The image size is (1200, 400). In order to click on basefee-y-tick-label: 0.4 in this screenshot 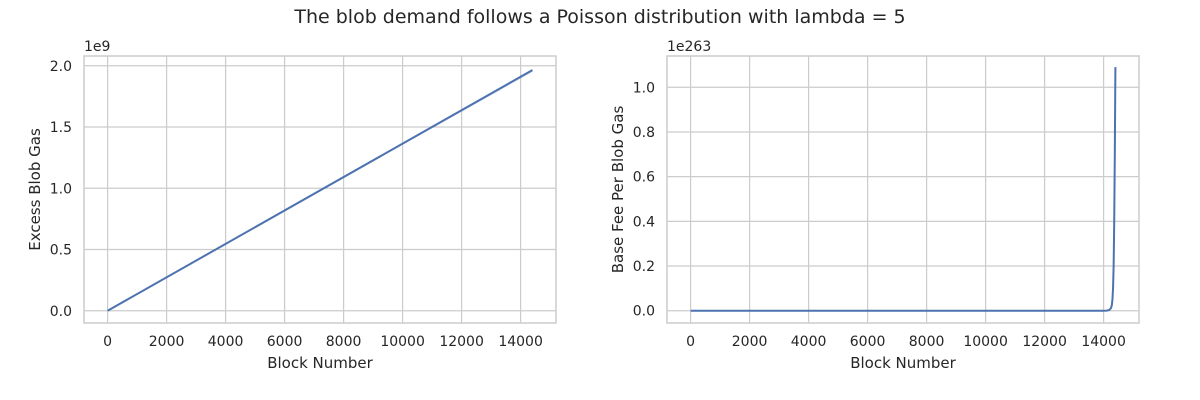, I will do `click(644, 222)`.